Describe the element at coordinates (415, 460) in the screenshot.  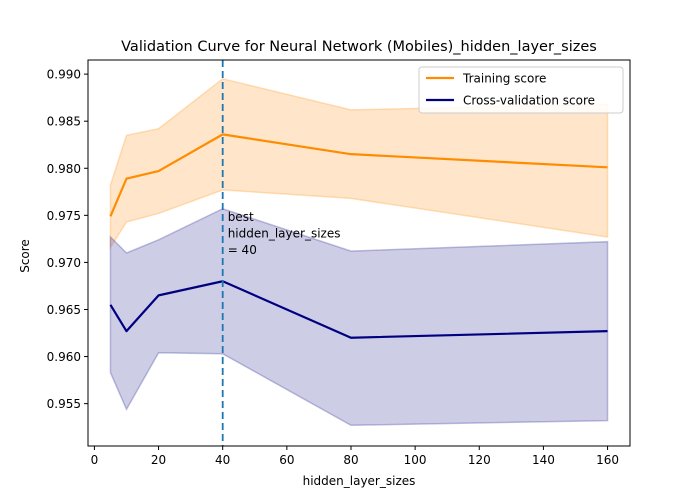
I see `x-tick-label: 100` at that location.